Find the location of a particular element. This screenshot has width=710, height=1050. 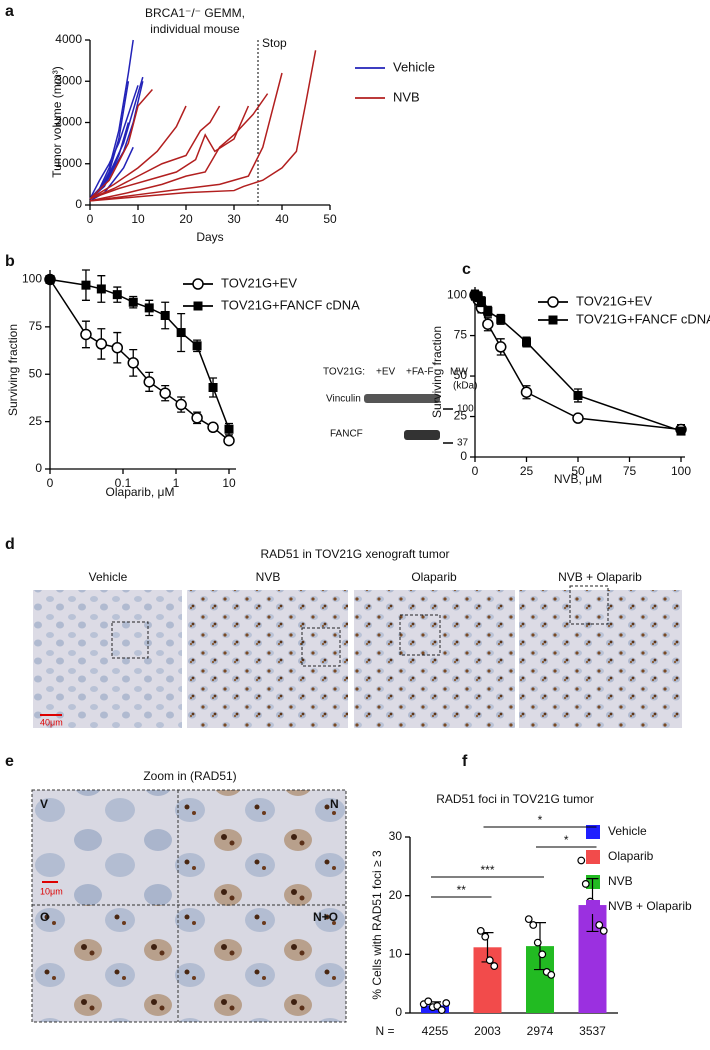

y-tick-label: 10 is located at coordinates (396, 954).